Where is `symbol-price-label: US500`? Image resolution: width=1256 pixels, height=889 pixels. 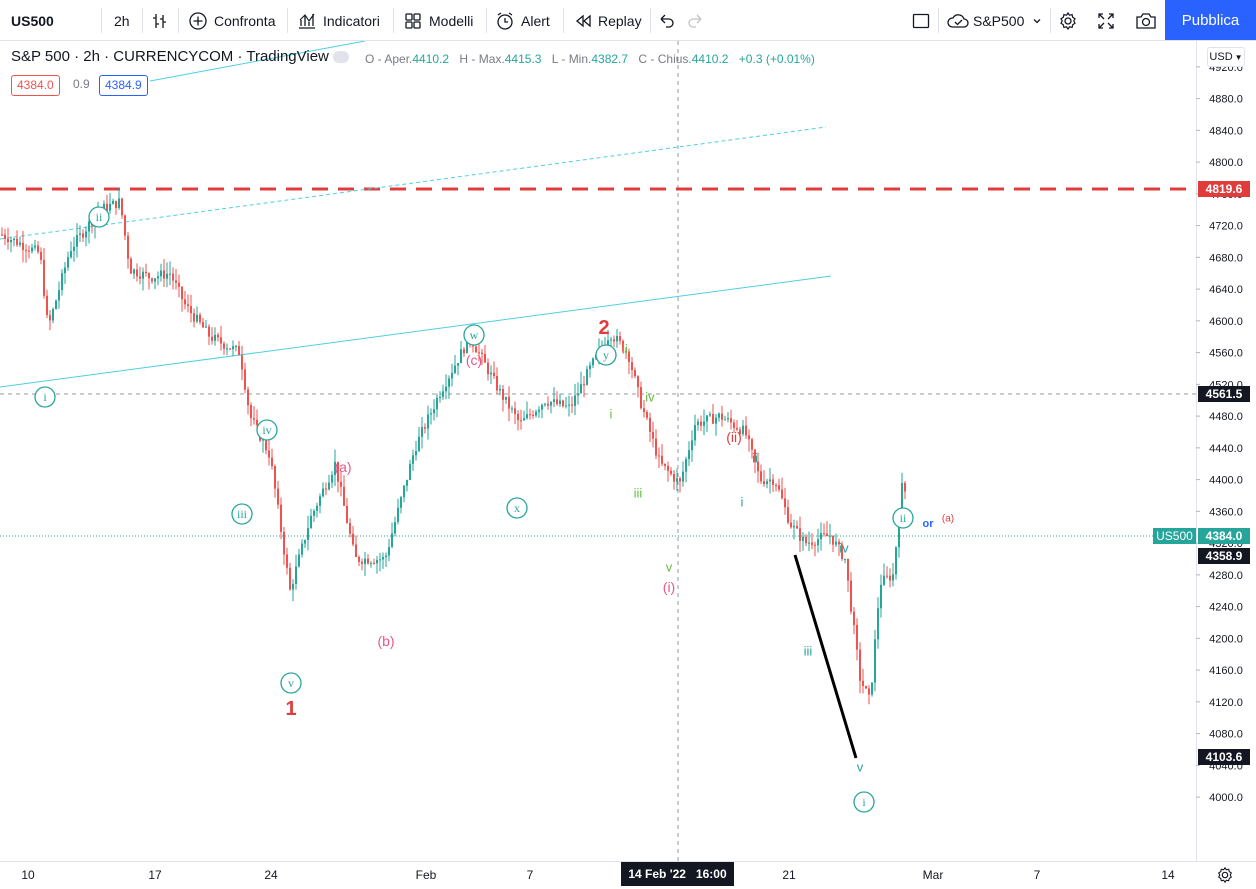 symbol-price-label: US500 is located at coordinates (1174, 536).